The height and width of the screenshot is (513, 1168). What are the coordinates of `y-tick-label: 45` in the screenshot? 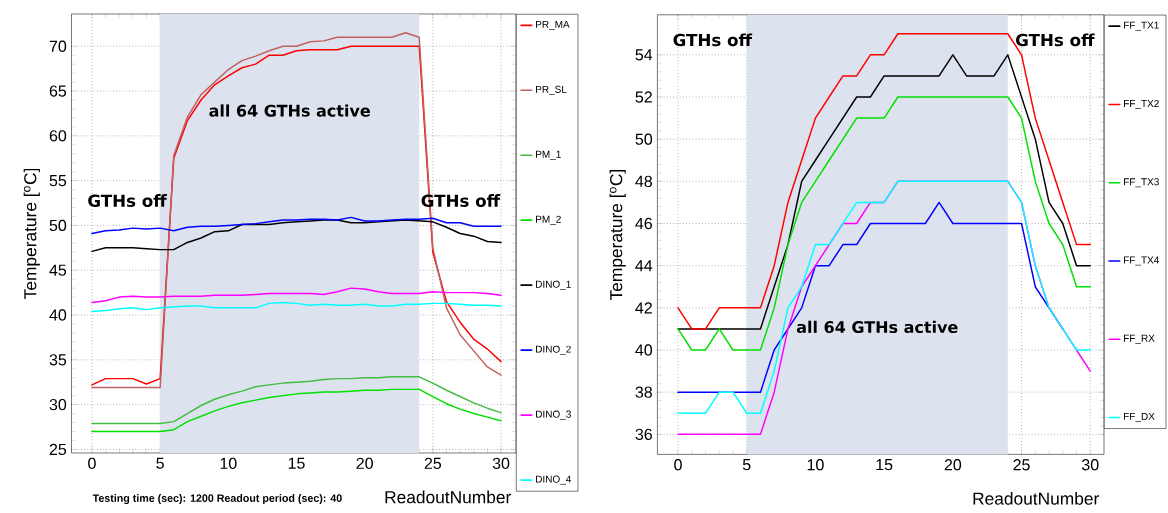 It's located at (58, 270).